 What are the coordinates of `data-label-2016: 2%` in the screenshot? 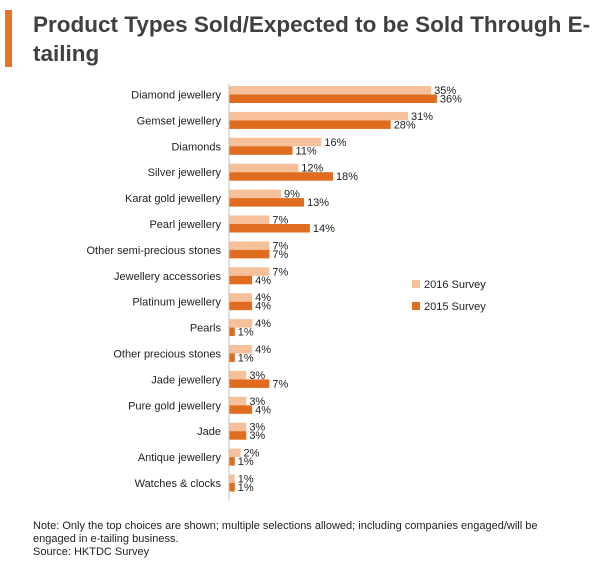 It's located at (252, 454).